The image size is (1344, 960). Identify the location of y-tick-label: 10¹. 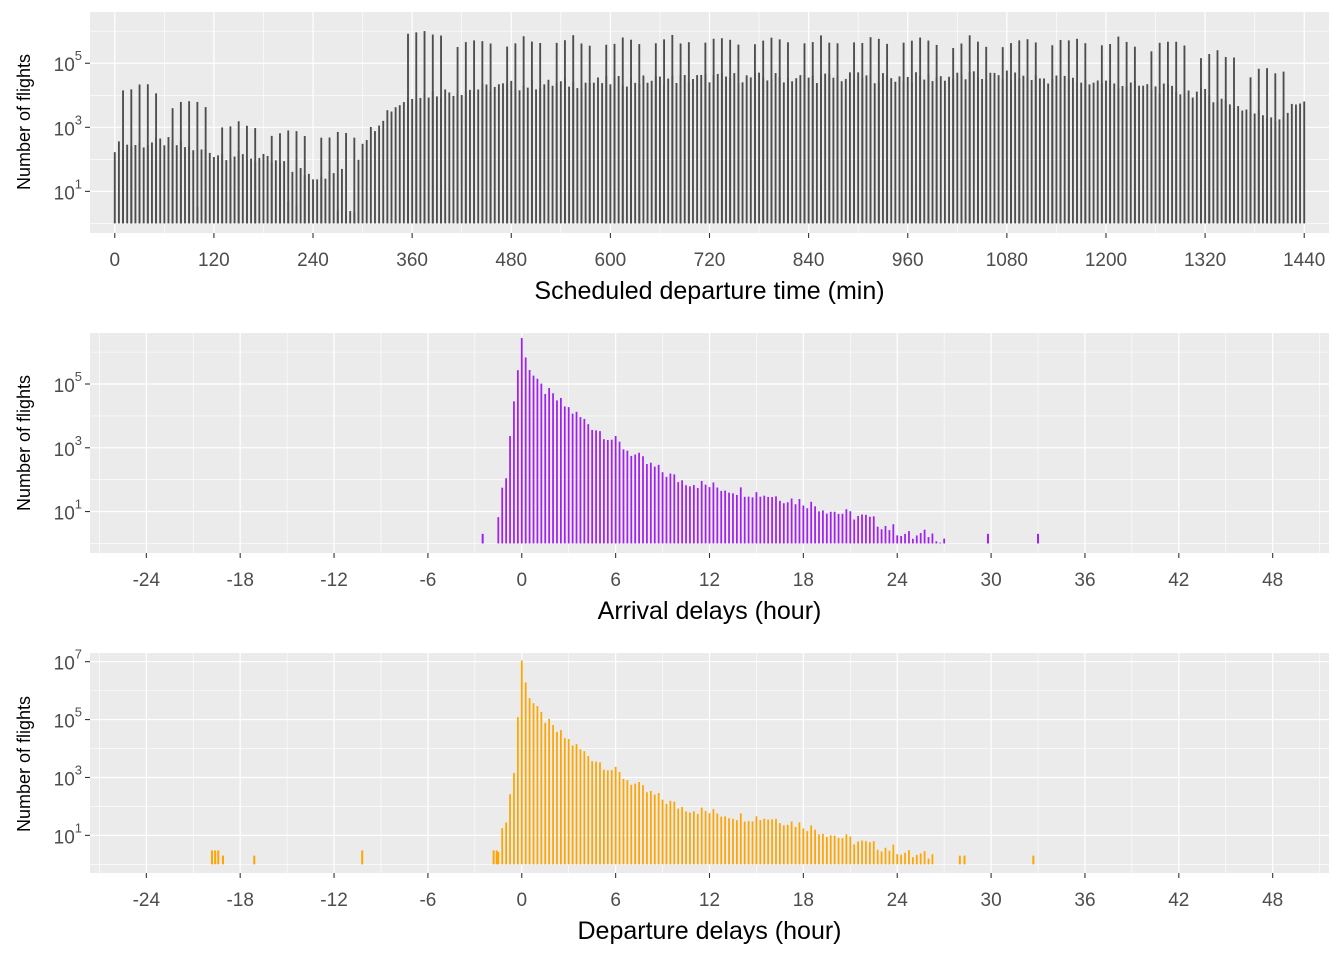
(68, 511).